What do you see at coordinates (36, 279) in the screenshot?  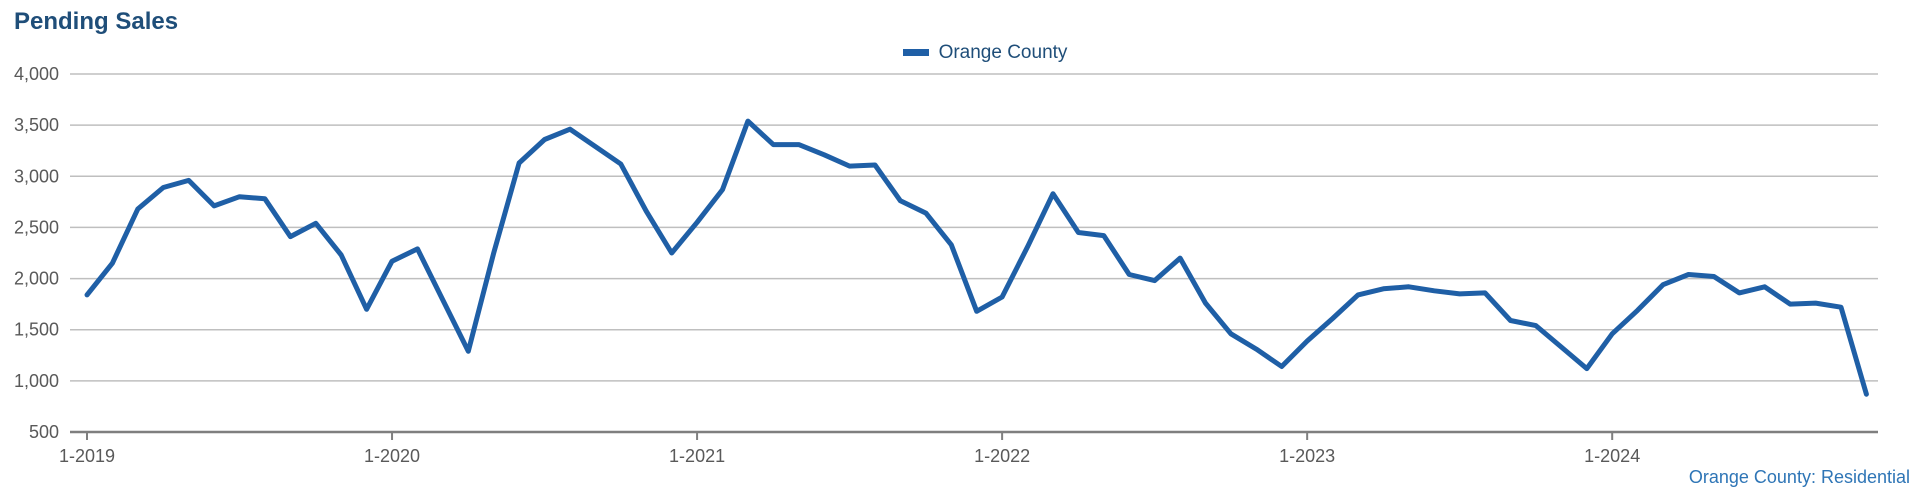 I see `y-tick-label: 2,000` at bounding box center [36, 279].